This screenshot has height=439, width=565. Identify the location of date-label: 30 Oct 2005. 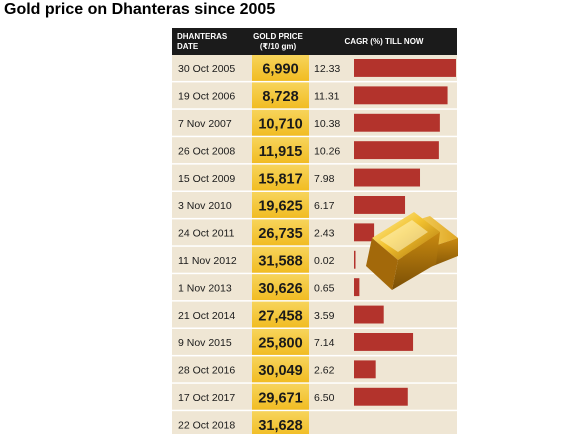
(206, 69).